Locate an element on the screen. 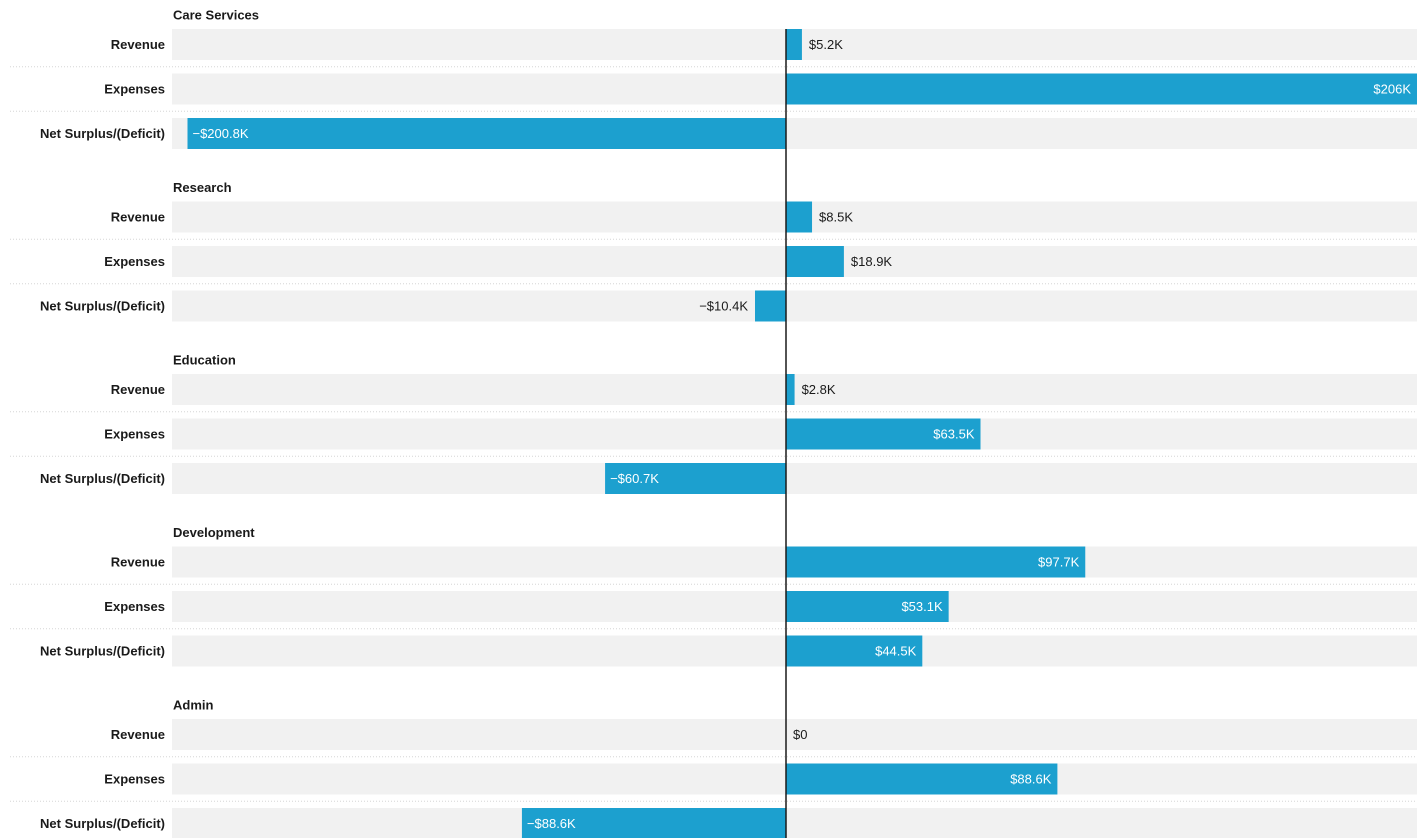 Image resolution: width=1427 pixels, height=838 pixels. row-label-care-services-net-surplus-deficit: Net Surplus/(Deficit) is located at coordinates (102, 133).